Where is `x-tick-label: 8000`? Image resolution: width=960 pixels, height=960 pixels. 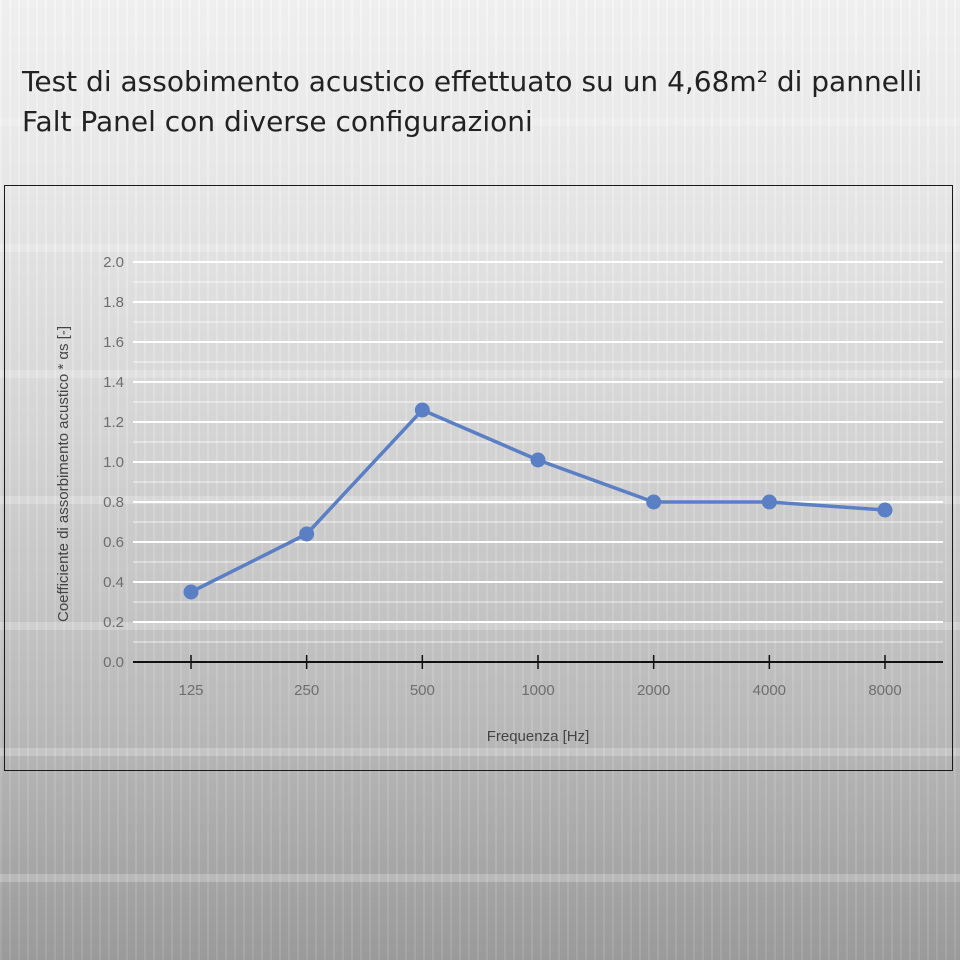 x-tick-label: 8000 is located at coordinates (884, 690).